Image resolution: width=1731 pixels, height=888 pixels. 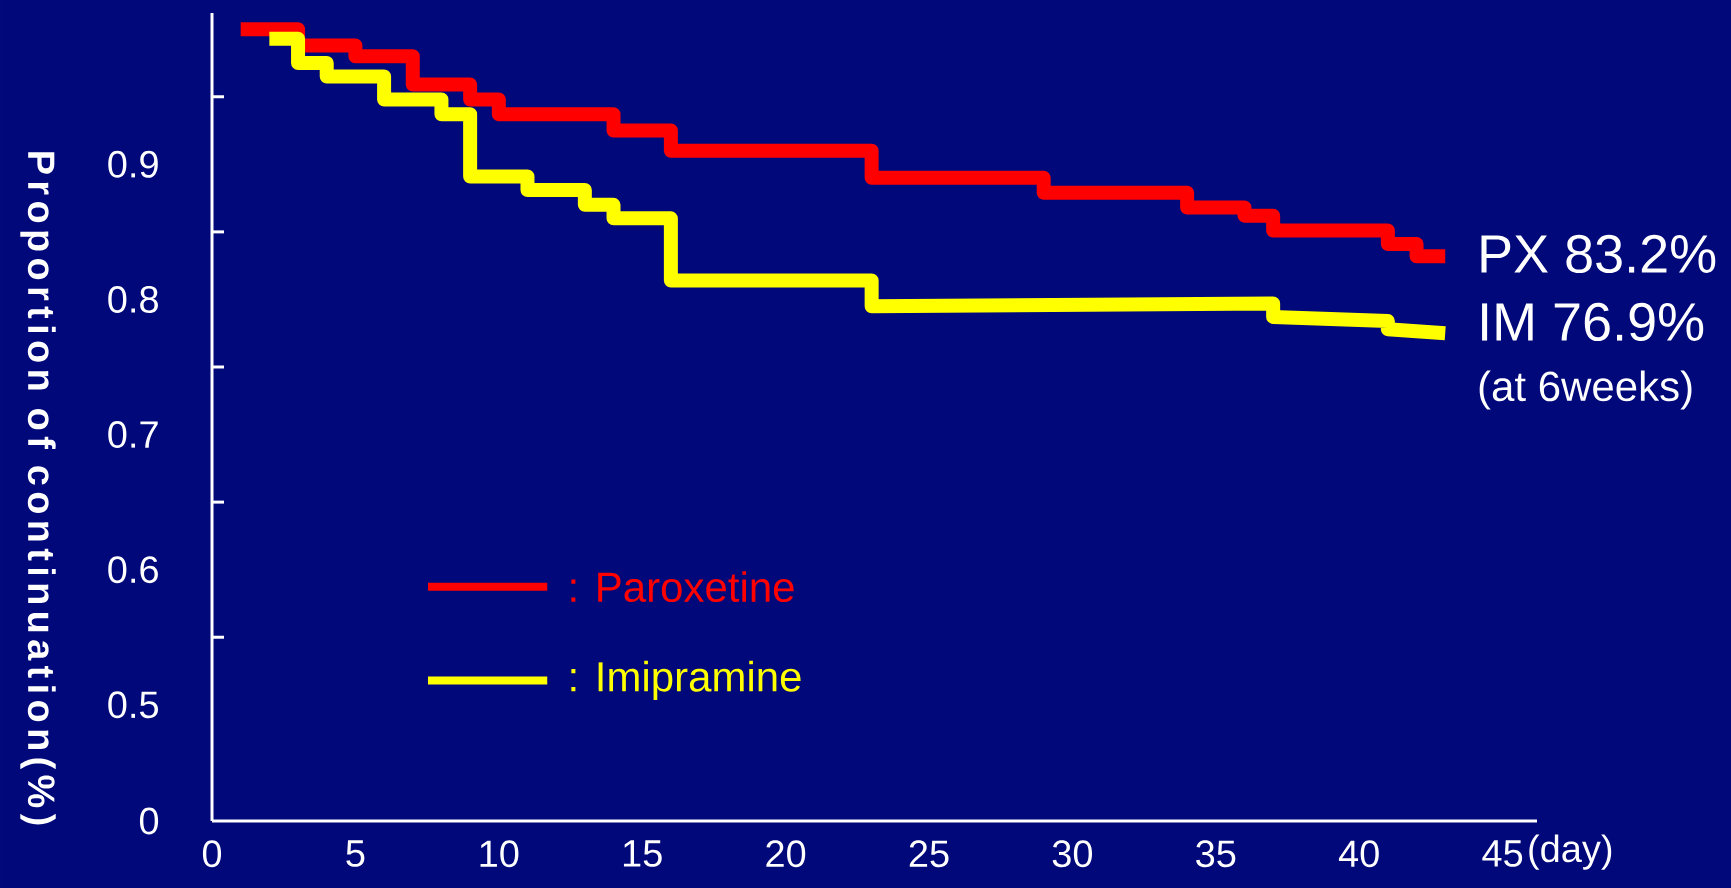 I want to click on x-tick-label: 10, so click(x=499, y=854).